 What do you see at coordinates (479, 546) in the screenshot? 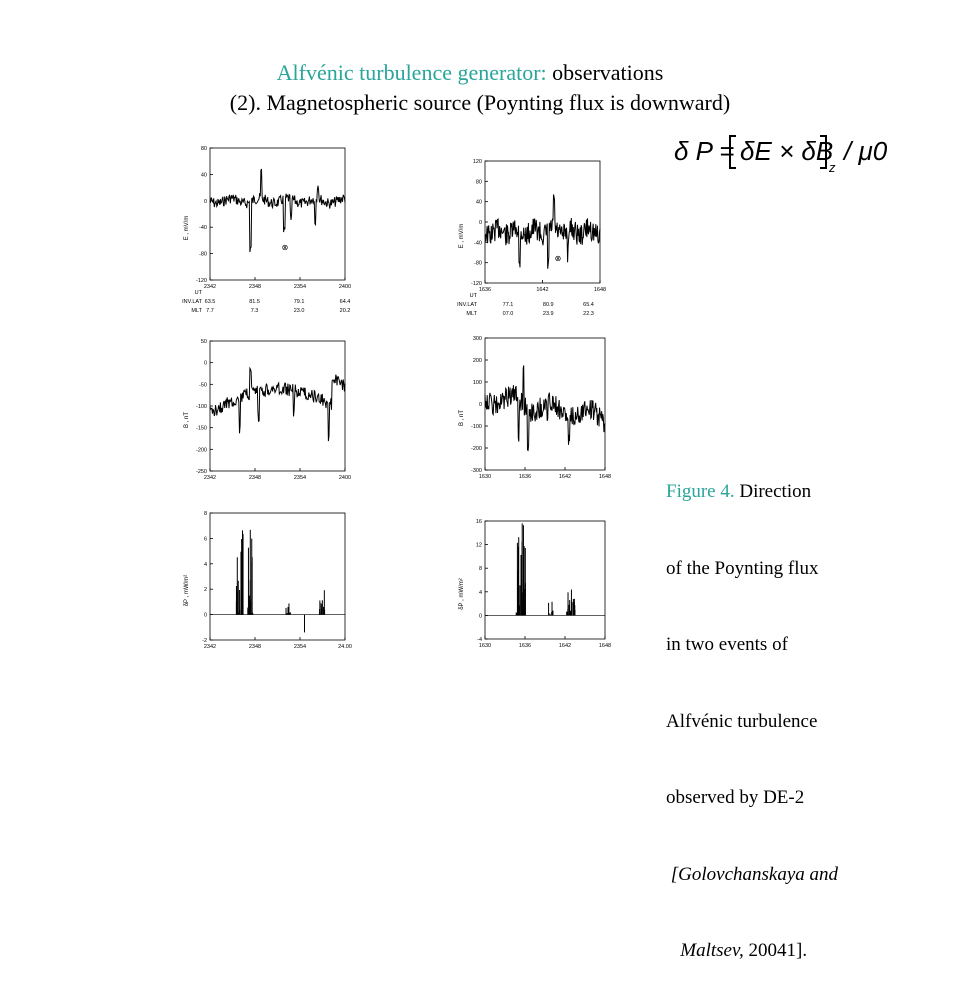
I see `y-tick-label: 12` at bounding box center [479, 546].